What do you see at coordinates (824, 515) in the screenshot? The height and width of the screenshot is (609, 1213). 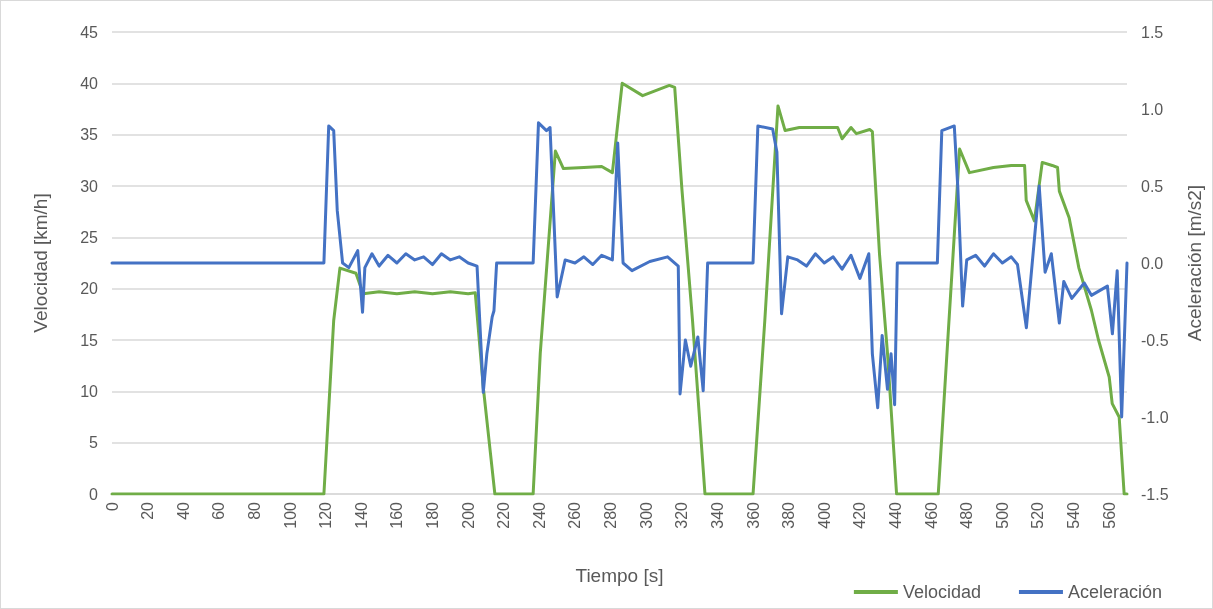 I see `x-tick-label: 400` at bounding box center [824, 515].